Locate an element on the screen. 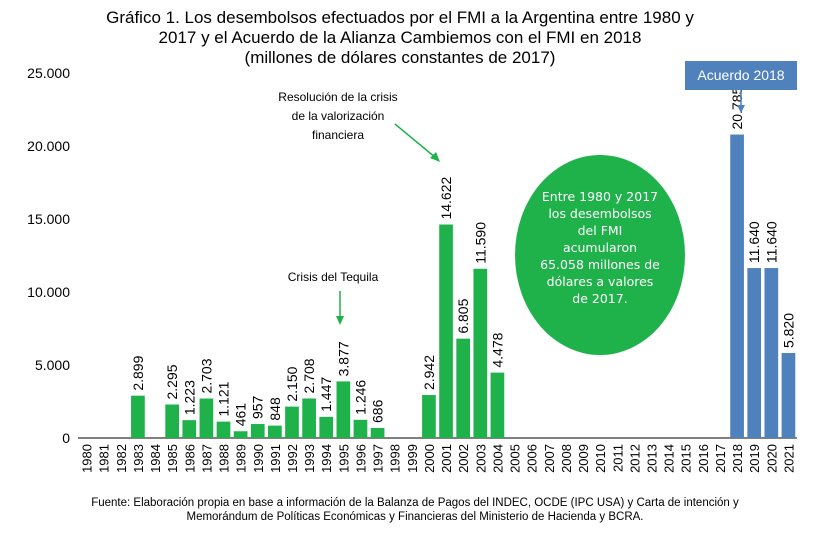  y-tick-label: 15.000 is located at coordinates (48, 219).